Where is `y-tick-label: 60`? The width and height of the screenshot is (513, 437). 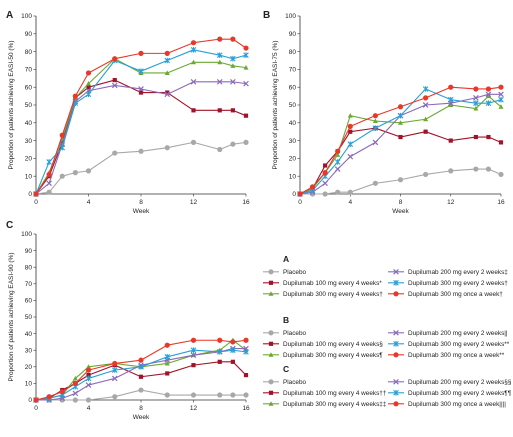 y-tick-label: 60 is located at coordinates (29, 87).